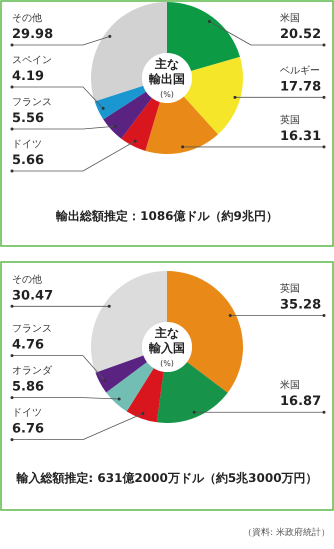 The image size is (334, 549). What do you see at coordinates (28, 345) in the screenshot?
I see `data-label: 4.76` at bounding box center [28, 345].